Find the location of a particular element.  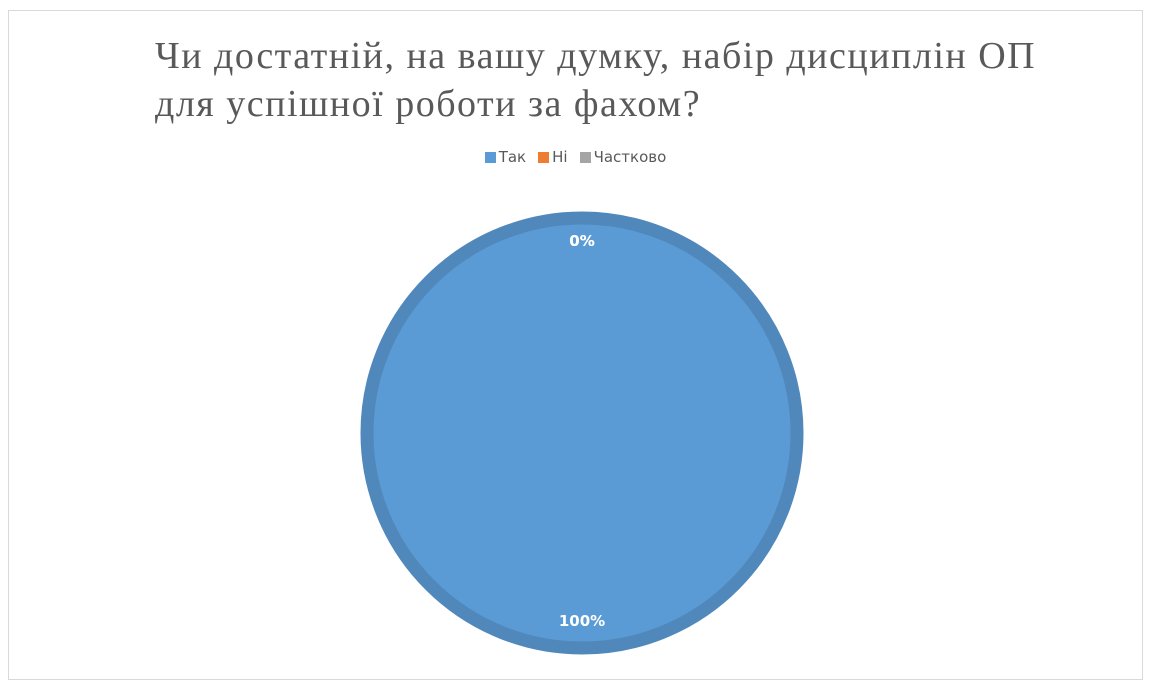

legend-swatch-tak is located at coordinates (490, 157).